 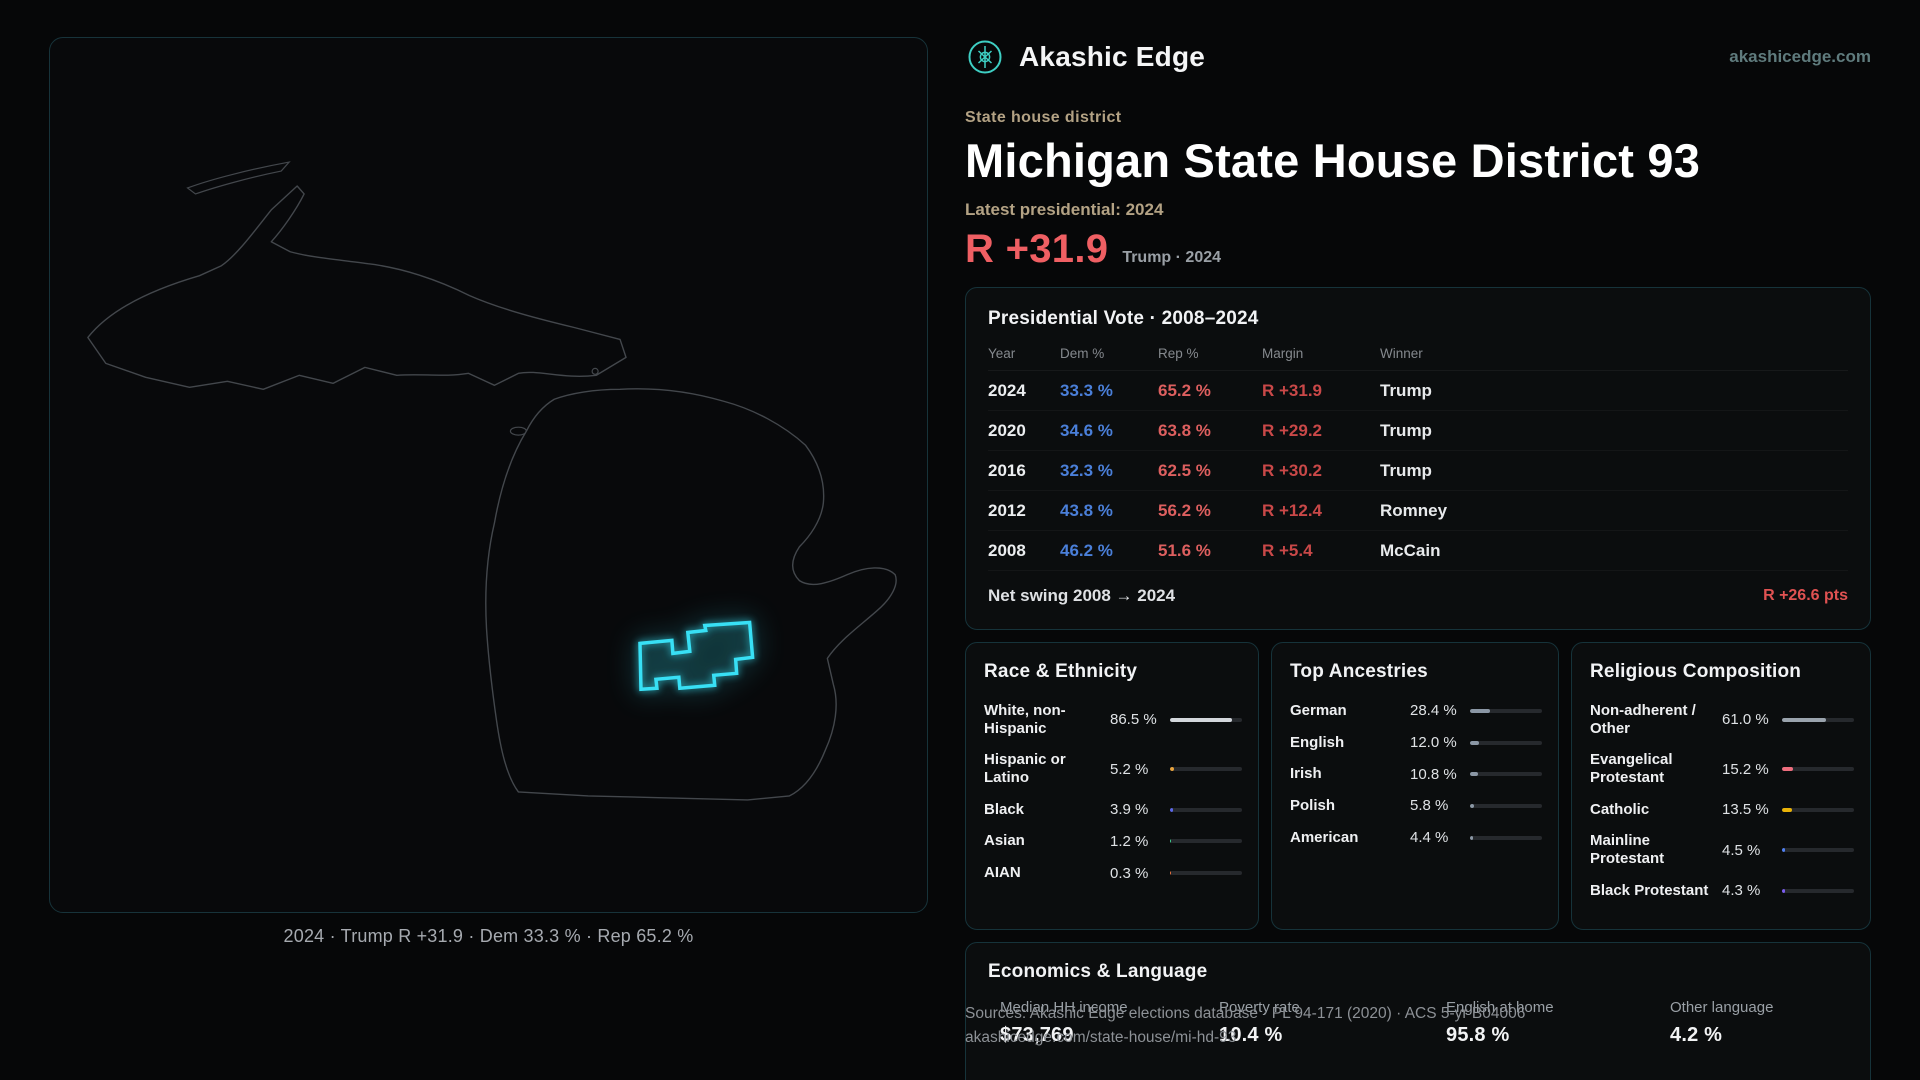 What do you see at coordinates (1043, 117) in the screenshot?
I see `district-type-kicker: State house district` at bounding box center [1043, 117].